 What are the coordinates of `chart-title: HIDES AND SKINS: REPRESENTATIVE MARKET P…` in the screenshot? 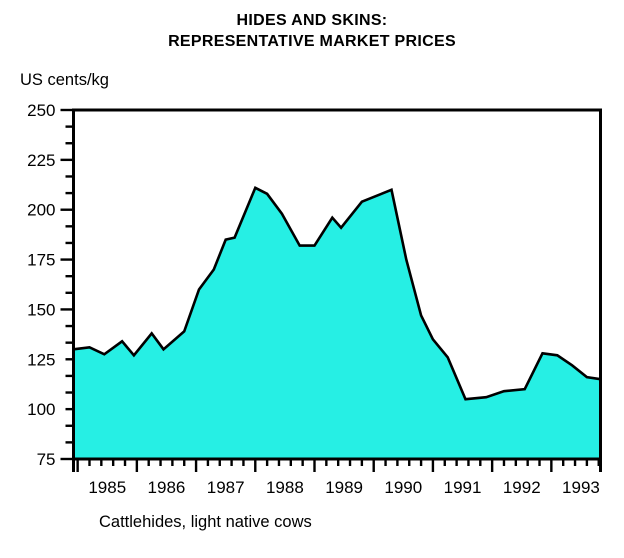 It's located at (312, 31).